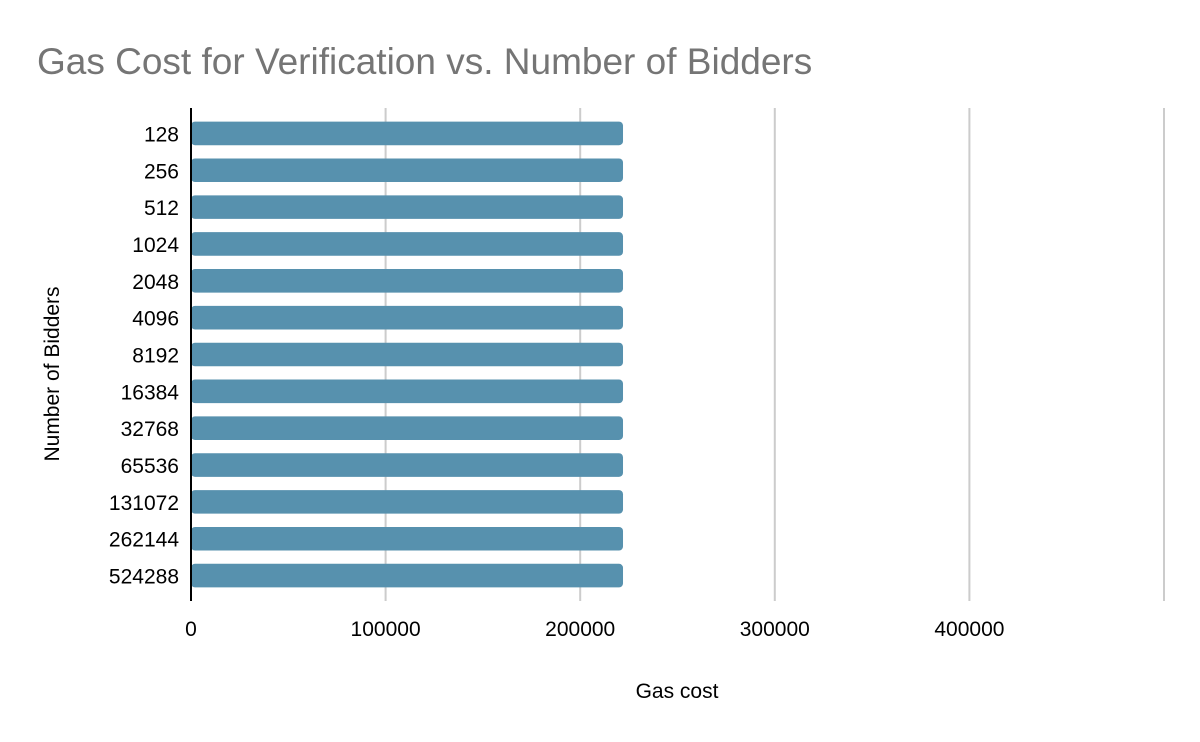 This screenshot has width=1200, height=742. What do you see at coordinates (386, 629) in the screenshot?
I see `x-tick-label: 100000` at bounding box center [386, 629].